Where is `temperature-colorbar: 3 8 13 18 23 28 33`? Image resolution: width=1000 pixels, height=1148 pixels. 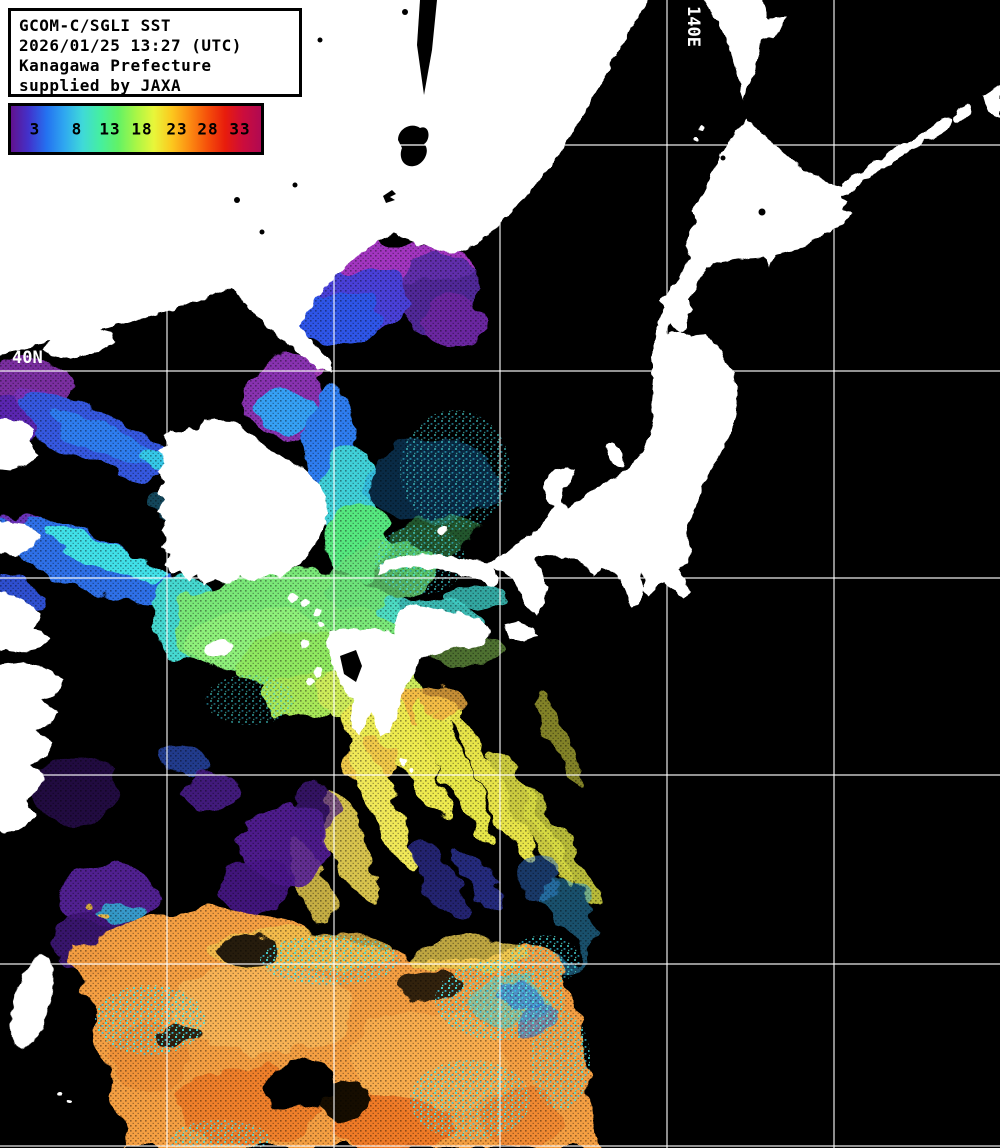
temperature-colorbar: 3 8 13 18 23 28 33 is located at coordinates (136, 129).